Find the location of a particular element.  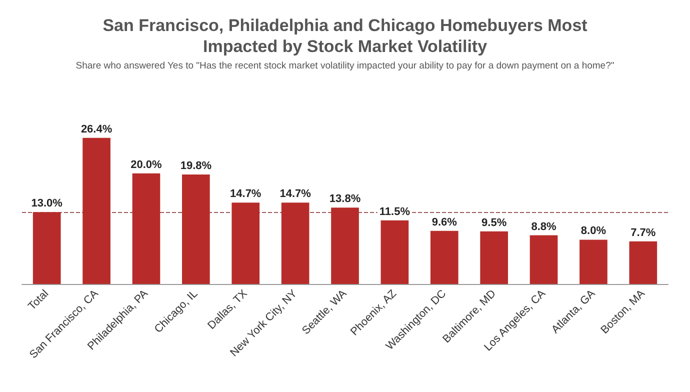

data-label: 9.5% is located at coordinates (494, 222).